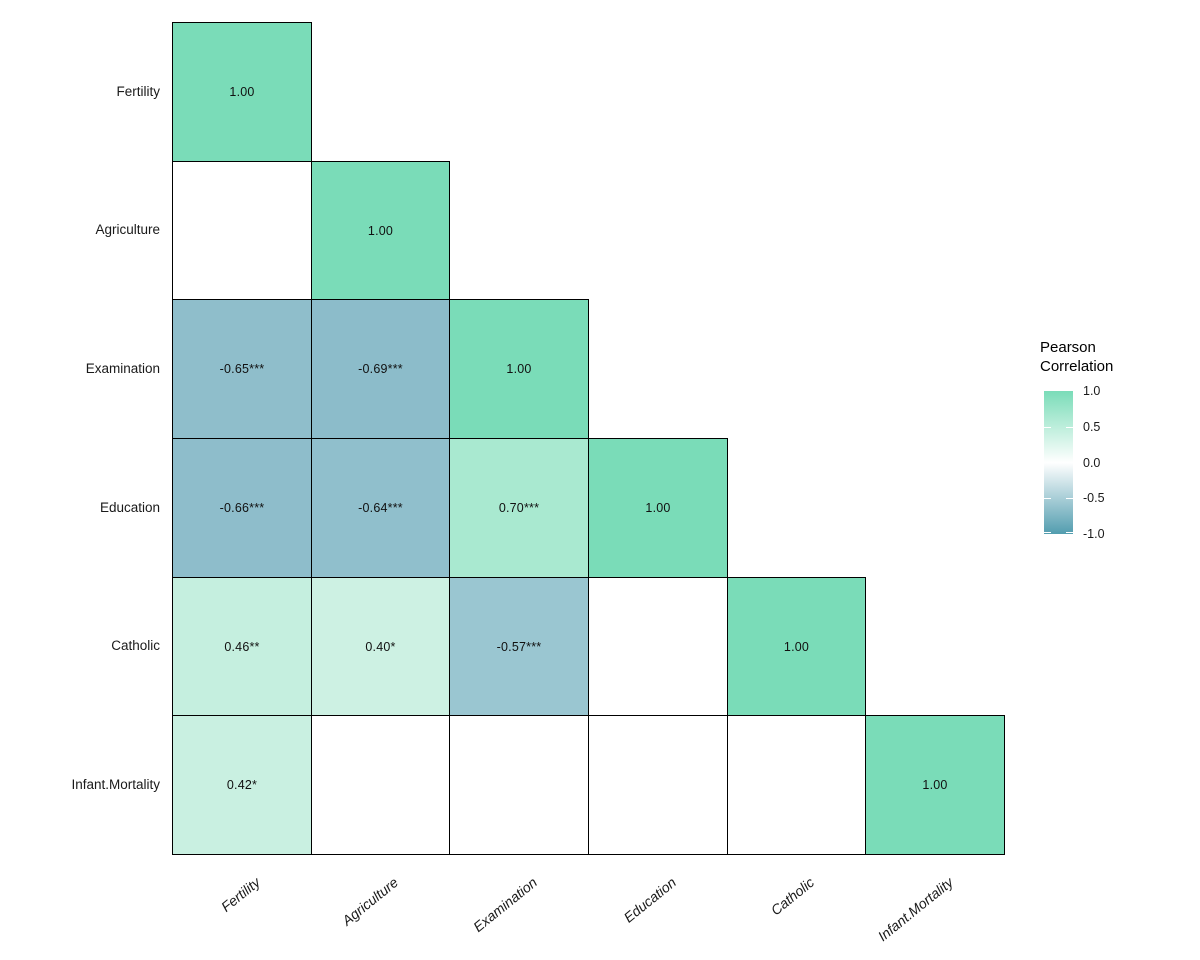 The height and width of the screenshot is (960, 1200). Describe the element at coordinates (1092, 426) in the screenshot. I see `legend-tick-label: 0.5` at that location.